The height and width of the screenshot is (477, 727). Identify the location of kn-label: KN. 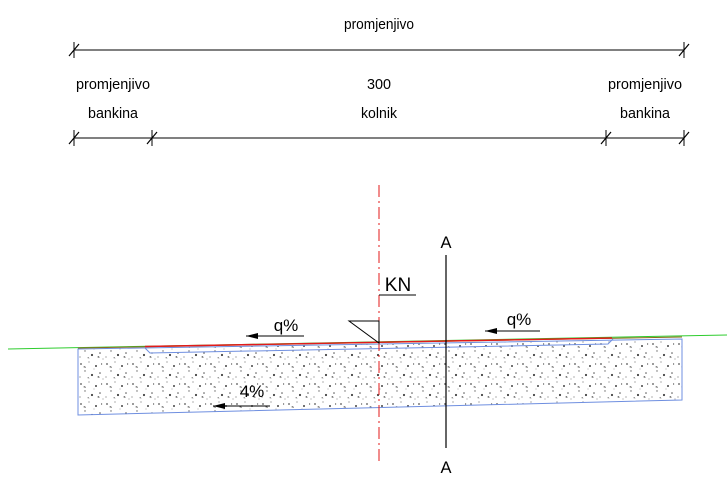
(398, 285).